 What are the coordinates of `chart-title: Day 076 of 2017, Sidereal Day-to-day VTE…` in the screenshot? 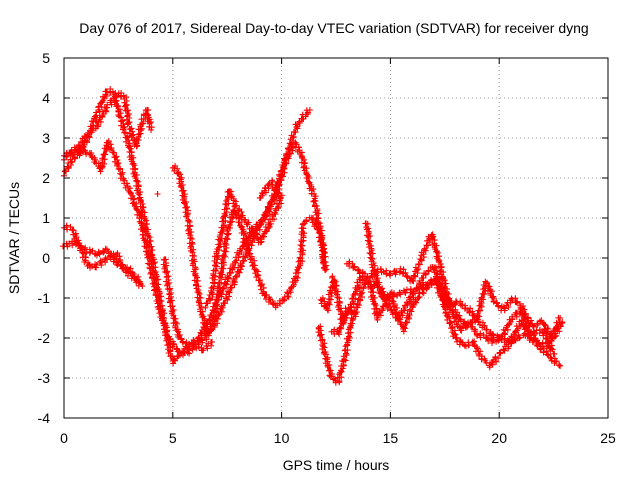 It's located at (333, 28).